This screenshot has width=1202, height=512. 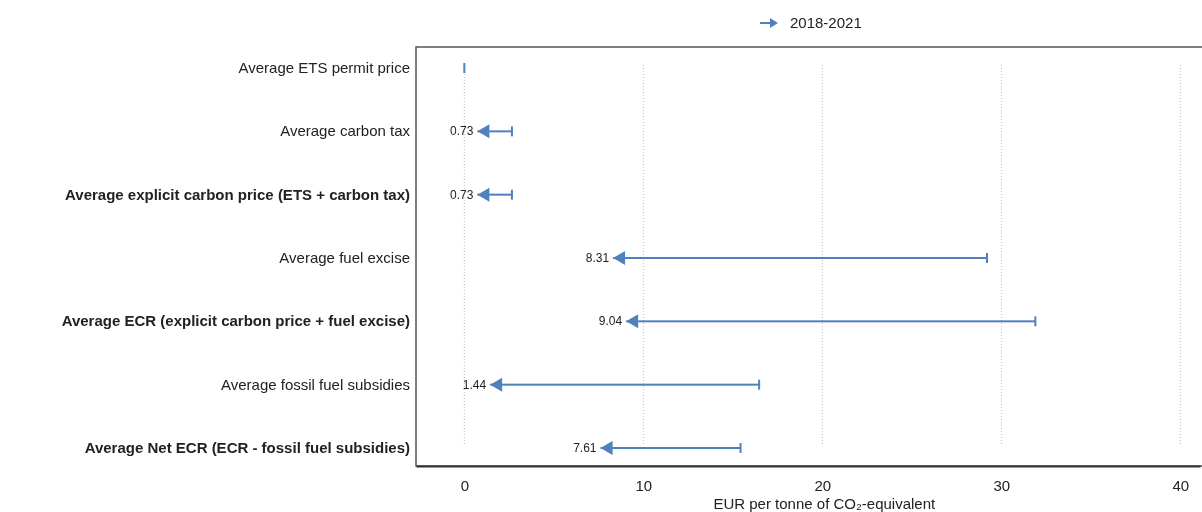 What do you see at coordinates (585, 448) in the screenshot?
I see `data-label: 7.61` at bounding box center [585, 448].